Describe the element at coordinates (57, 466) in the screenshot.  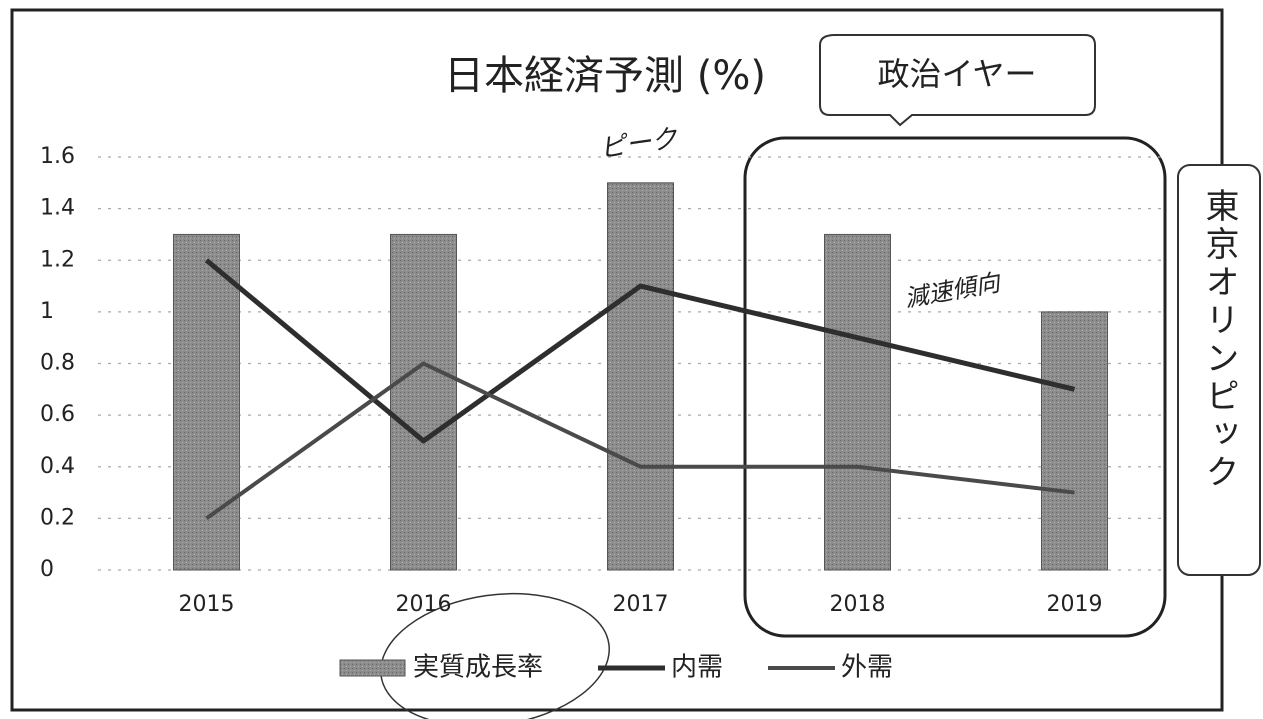
I see `y-tick-label: 0.4` at that location.